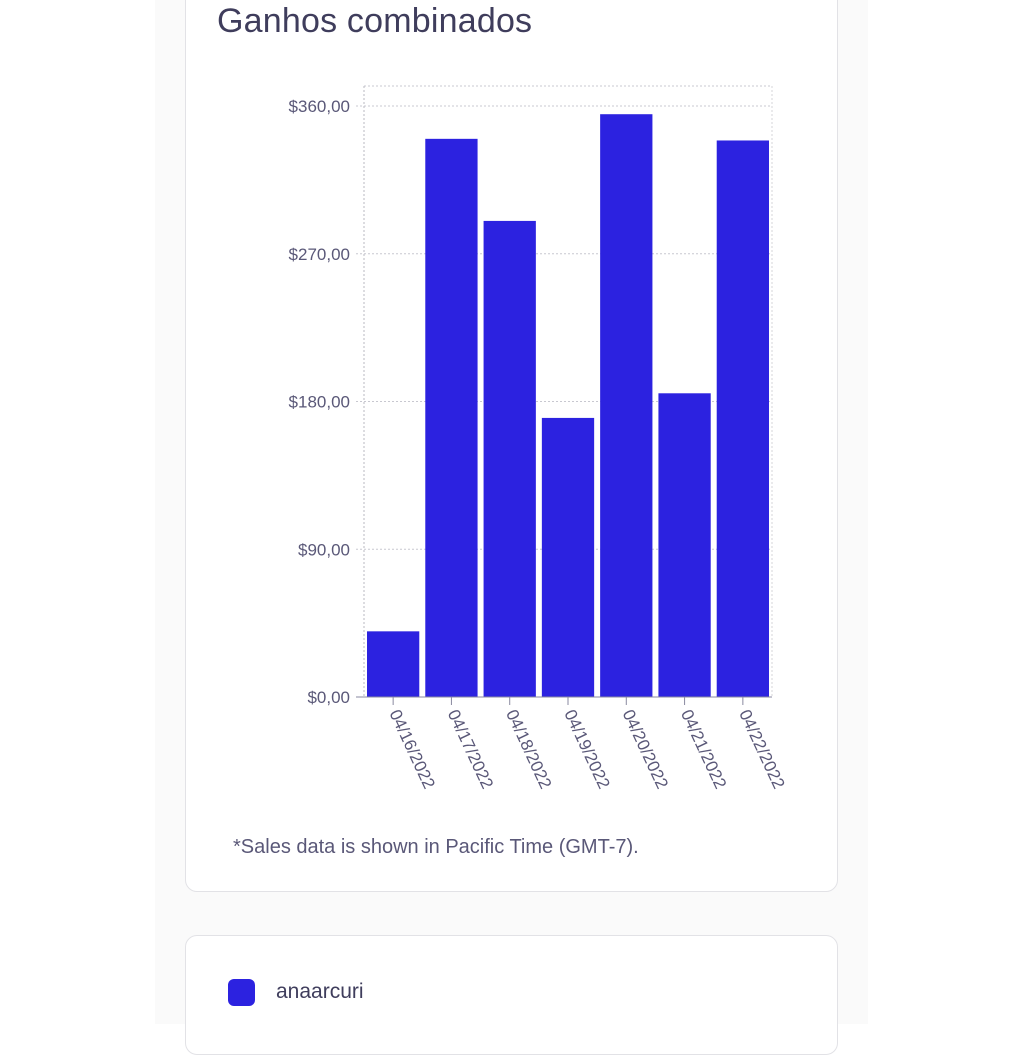 Image resolution: width=1024 pixels, height=1055 pixels. I want to click on y-axis-tick-labels: $0,00 $90,00 $180,00 $270,00 $360,00, so click(319, 402).